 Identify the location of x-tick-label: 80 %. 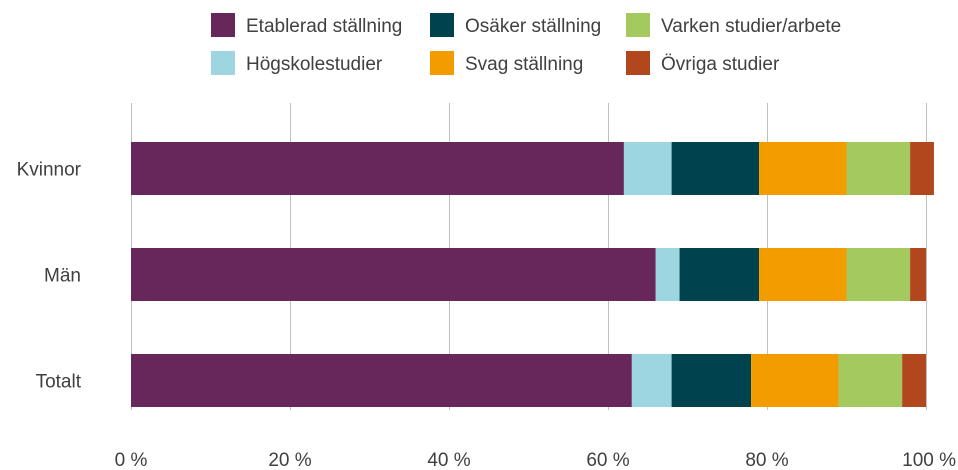
(766, 460).